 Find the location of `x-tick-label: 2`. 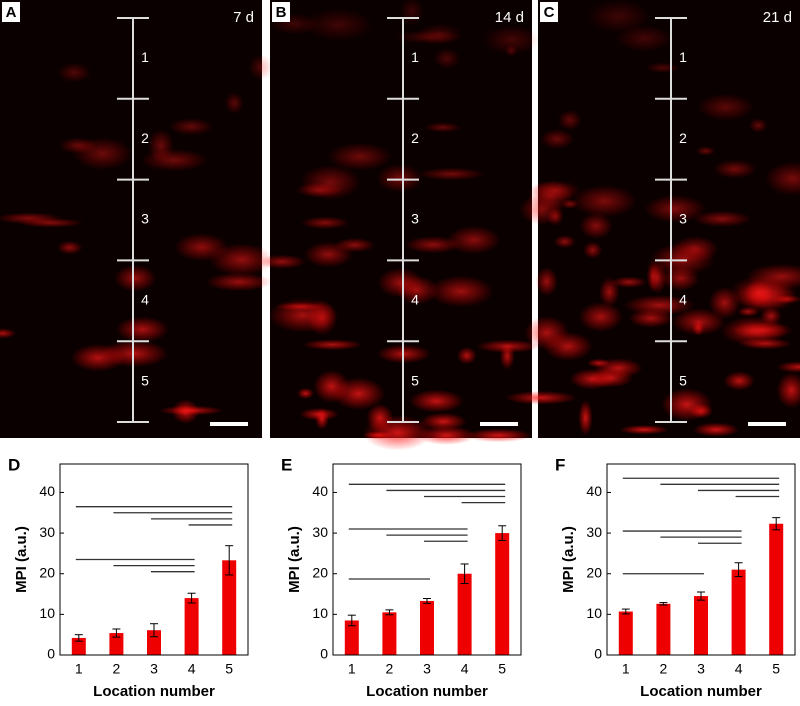

x-tick-label: 2 is located at coordinates (117, 669).